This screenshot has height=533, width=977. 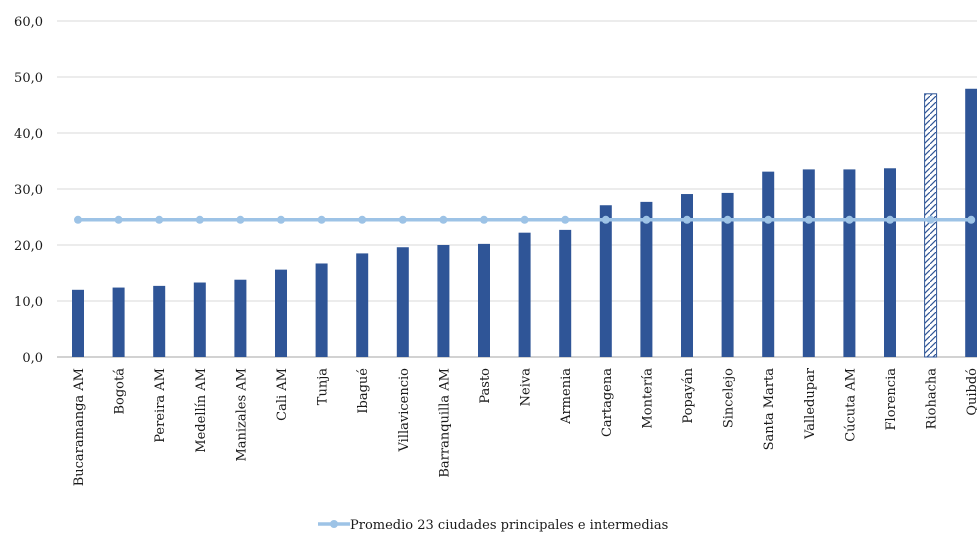 What do you see at coordinates (32, 358) in the screenshot?
I see `y-tick-label: 0,0` at bounding box center [32, 358].